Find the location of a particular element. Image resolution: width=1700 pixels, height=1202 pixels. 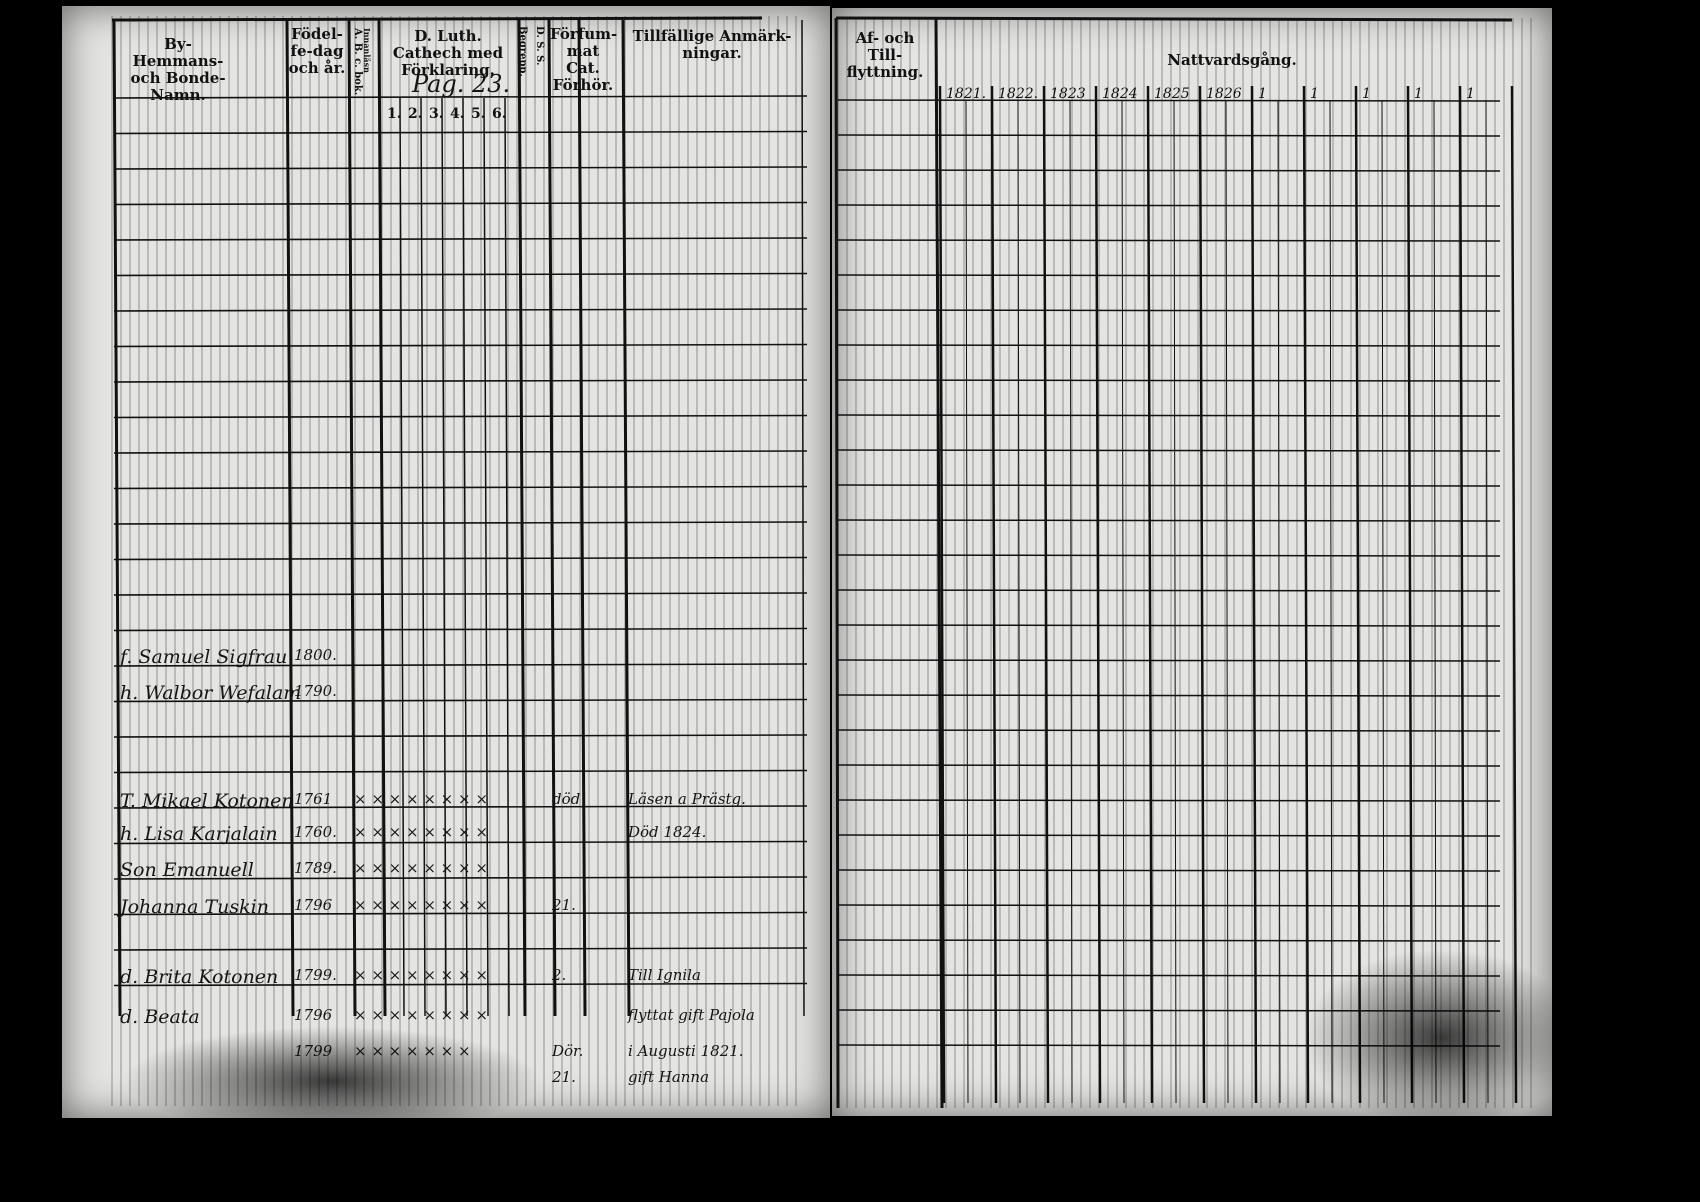

communion-year-label: 1825 is located at coordinates (1172, 94).